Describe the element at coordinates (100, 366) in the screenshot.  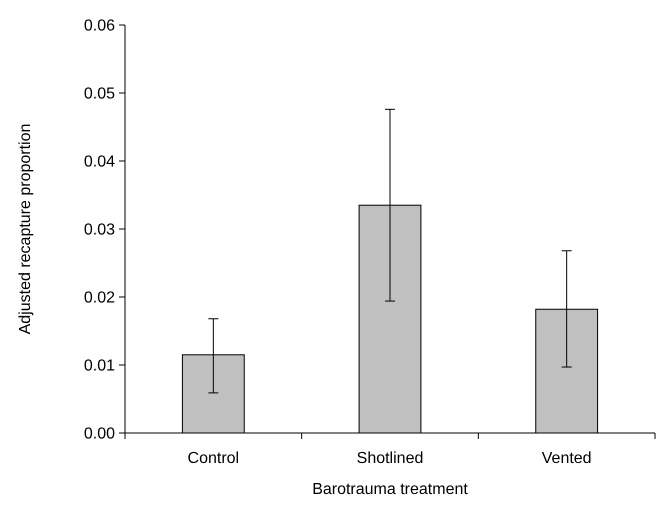
I see `y-tick-label: 0.01` at that location.